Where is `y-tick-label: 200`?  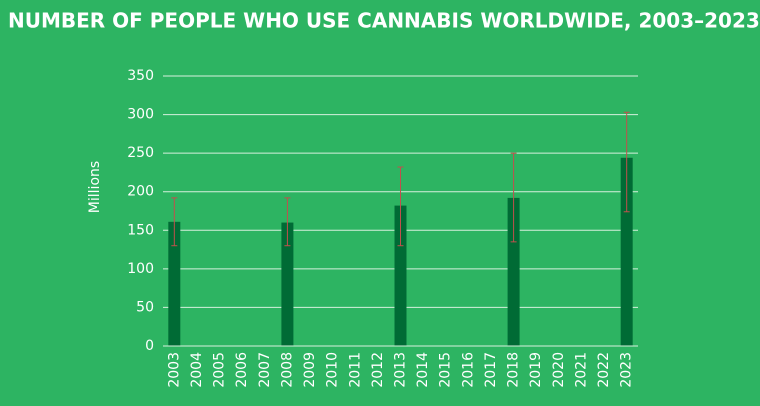 y-tick-label: 200 is located at coordinates (140, 192).